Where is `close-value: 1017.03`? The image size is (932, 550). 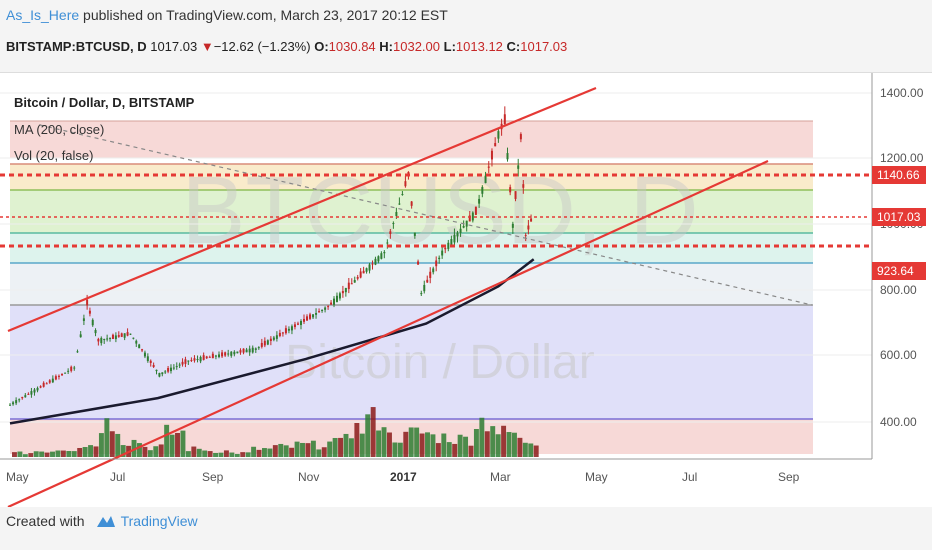 close-value: 1017.03 is located at coordinates (544, 46).